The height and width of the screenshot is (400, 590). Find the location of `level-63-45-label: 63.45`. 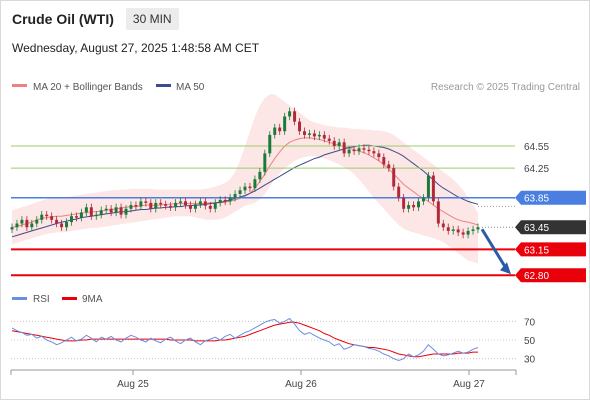

level-63-45-label: 63.45 is located at coordinates (536, 228).